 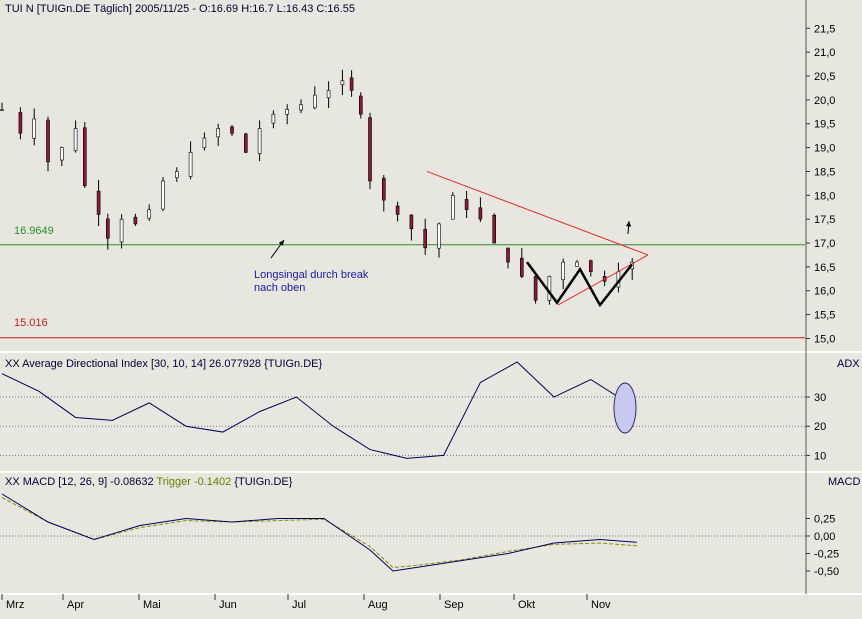 What do you see at coordinates (194, 482) in the screenshot?
I see `macd-trigger-text: Trigger -0.1402` at bounding box center [194, 482].